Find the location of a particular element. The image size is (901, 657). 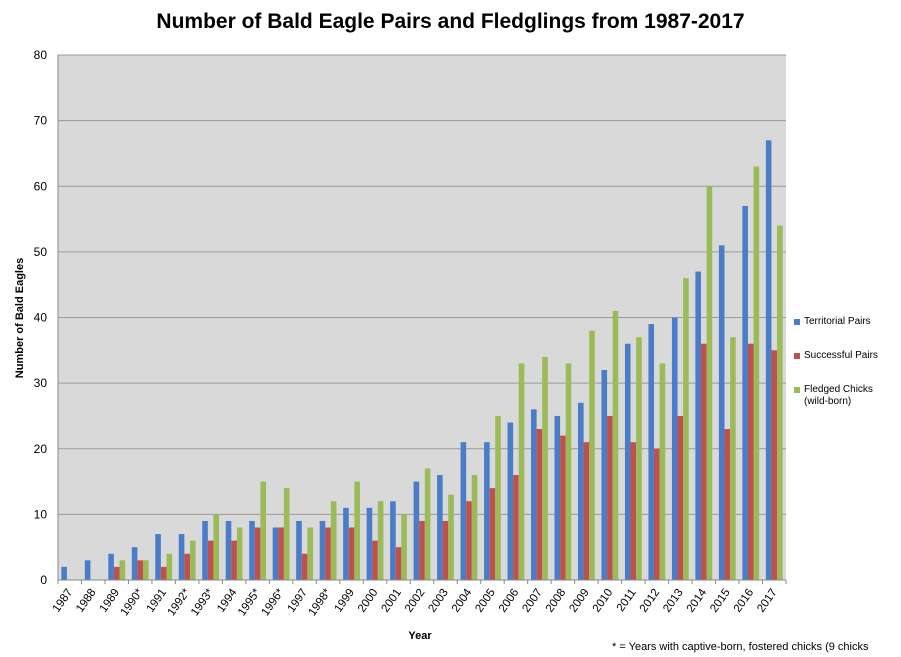

y-tick-label: 60 is located at coordinates (41, 186).